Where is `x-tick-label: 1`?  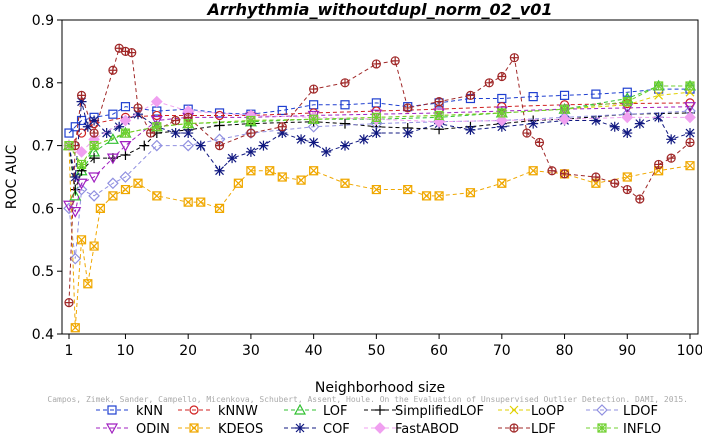 x-tick-label: 1 is located at coordinates (69, 351).